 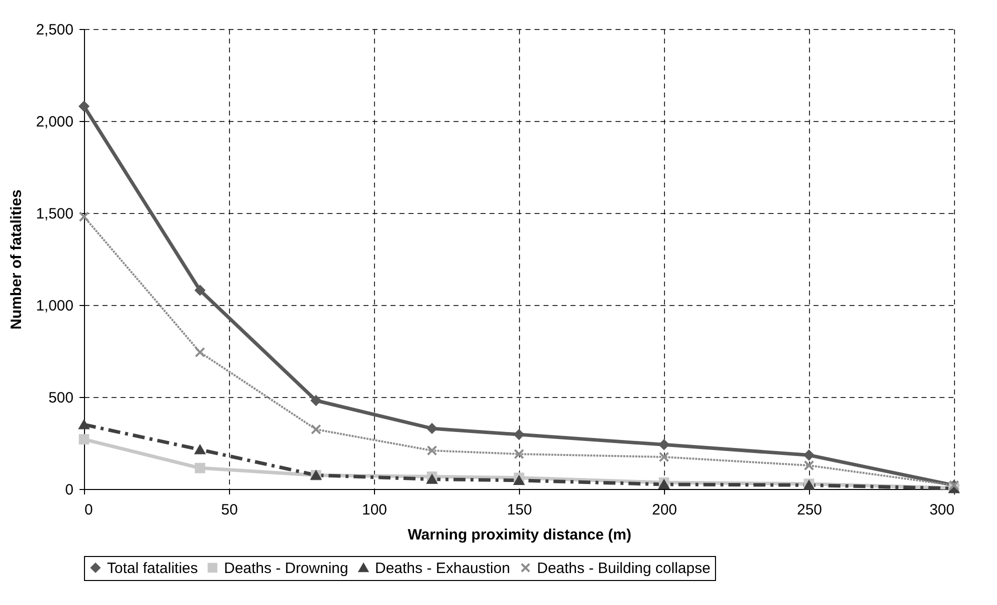 I want to click on y-axis-title: Number of fatalities, so click(x=16, y=259).